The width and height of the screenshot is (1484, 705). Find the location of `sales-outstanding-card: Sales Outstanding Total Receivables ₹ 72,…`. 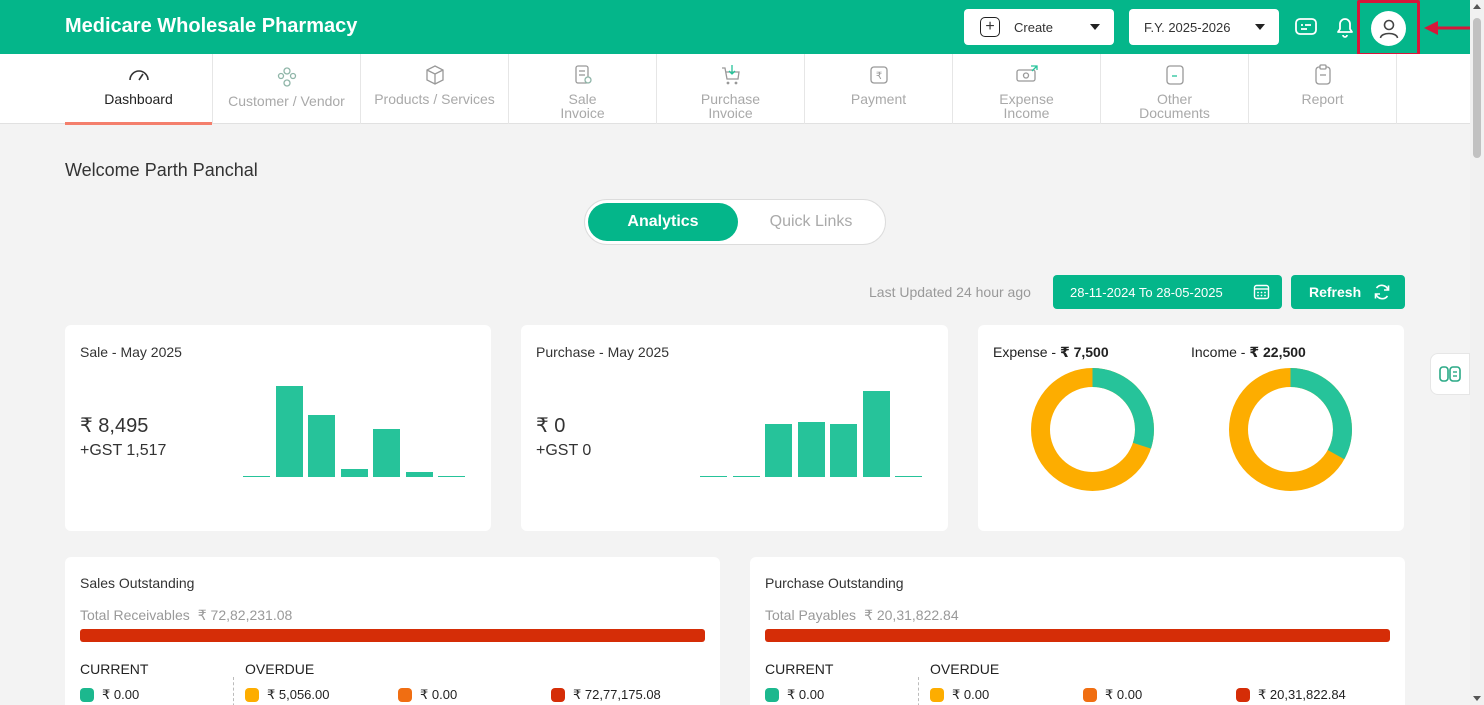

sales-outstanding-card: Sales Outstanding Total Receivables ₹ 72,… is located at coordinates (392, 631).